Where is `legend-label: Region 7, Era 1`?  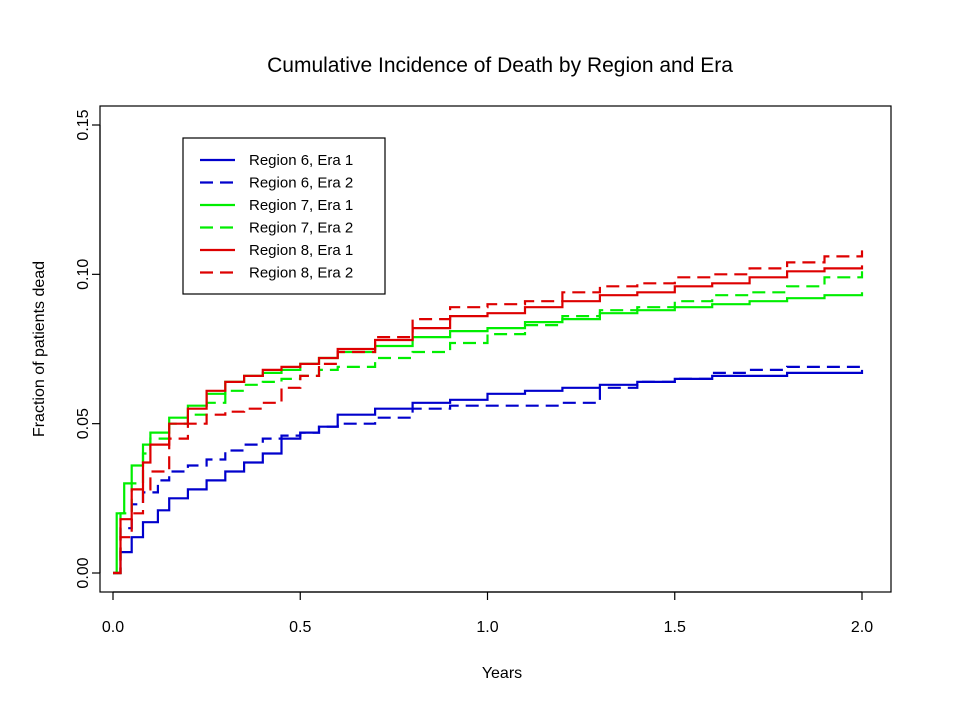 legend-label: Region 7, Era 1 is located at coordinates (301, 205).